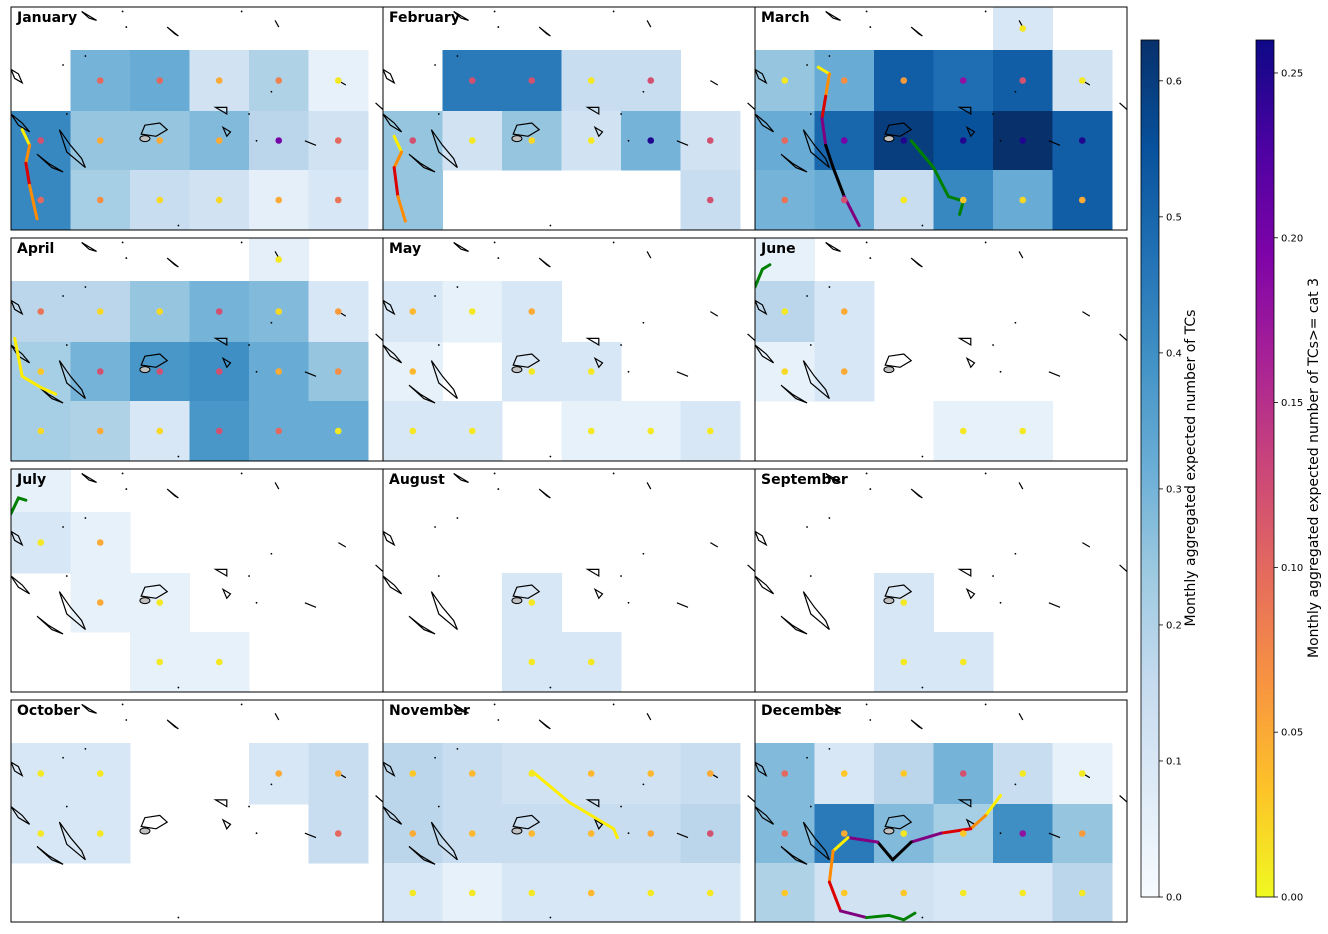 Image resolution: width=1328 pixels, height=934 pixels. What do you see at coordinates (1174, 625) in the screenshot?
I see `colorbar-tick-label: 0.2` at bounding box center [1174, 625].